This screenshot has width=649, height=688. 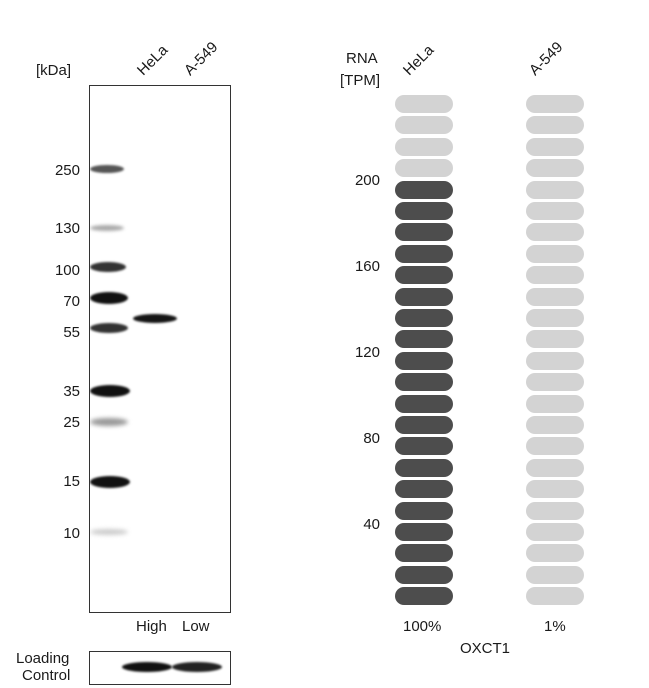 What do you see at coordinates (422, 626) in the screenshot?
I see `rna-percent-hela: 100%` at bounding box center [422, 626].